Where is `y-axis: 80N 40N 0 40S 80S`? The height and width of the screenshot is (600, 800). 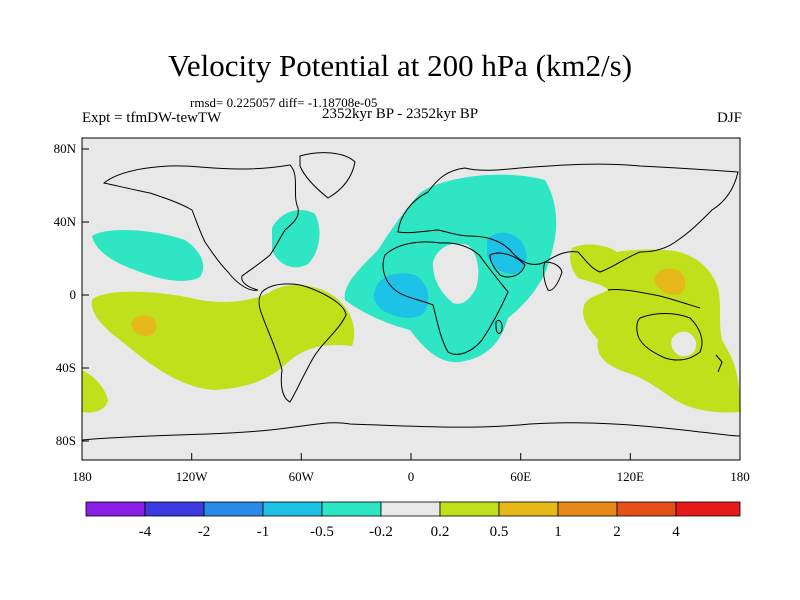 y-axis: 80N 40N 0 40S 80S is located at coordinates (71, 294).